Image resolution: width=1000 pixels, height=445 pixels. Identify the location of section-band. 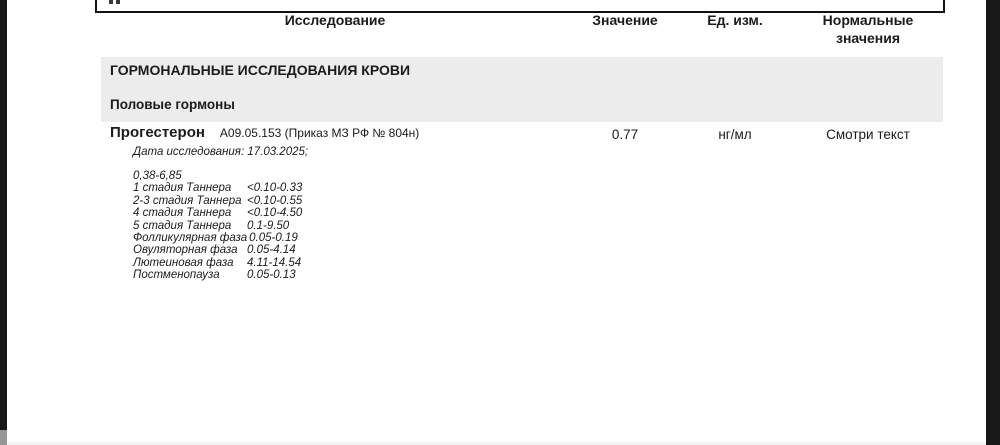
(522, 89).